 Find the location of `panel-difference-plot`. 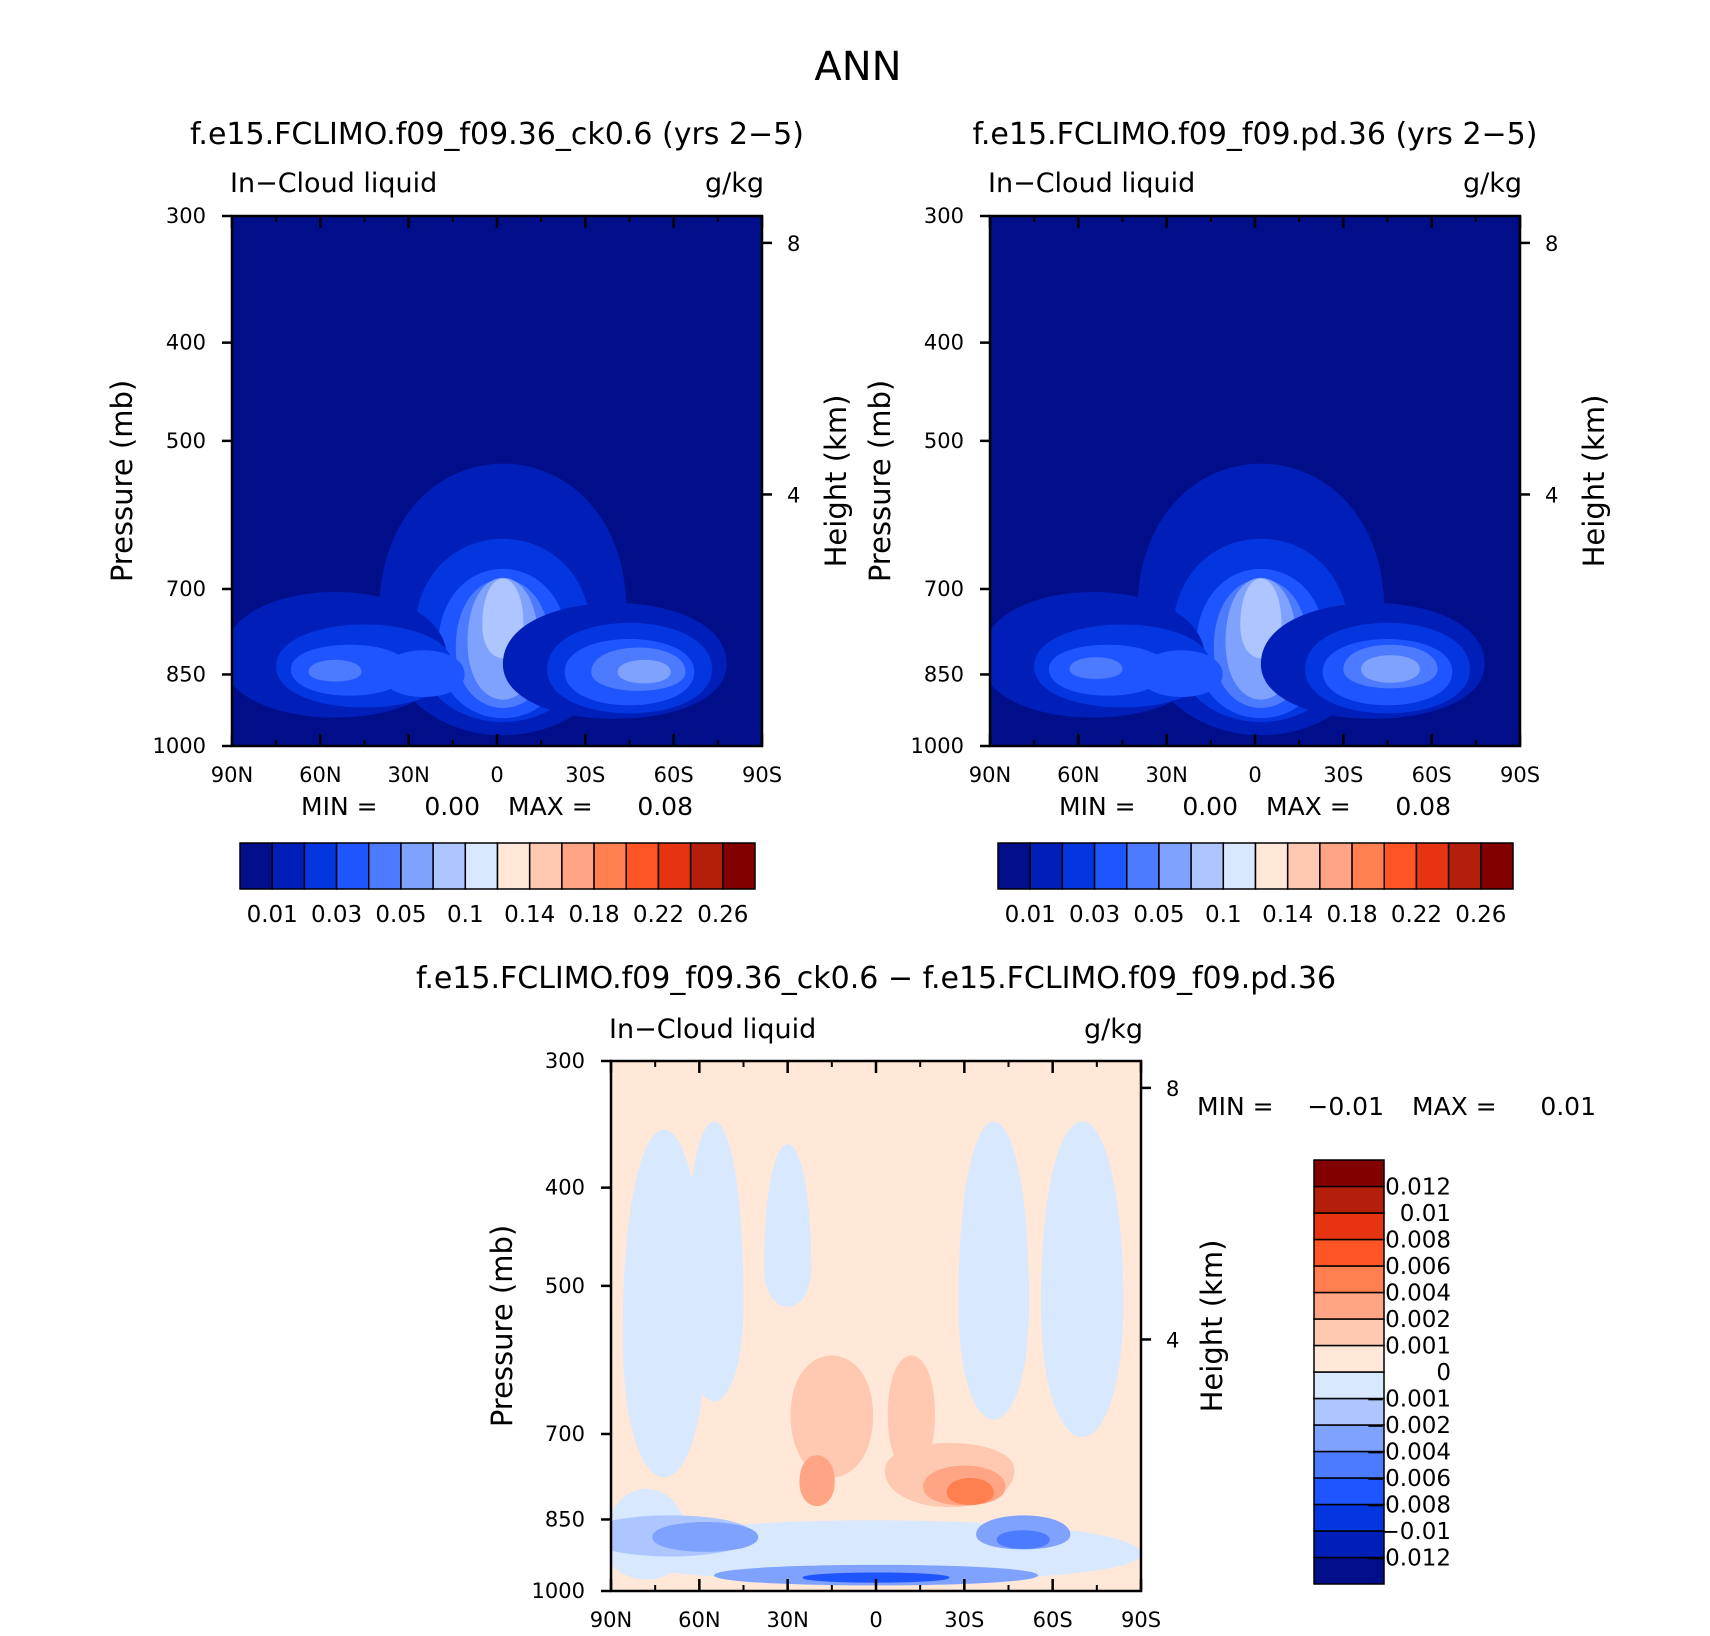

panel-difference-plot is located at coordinates (876, 1326).